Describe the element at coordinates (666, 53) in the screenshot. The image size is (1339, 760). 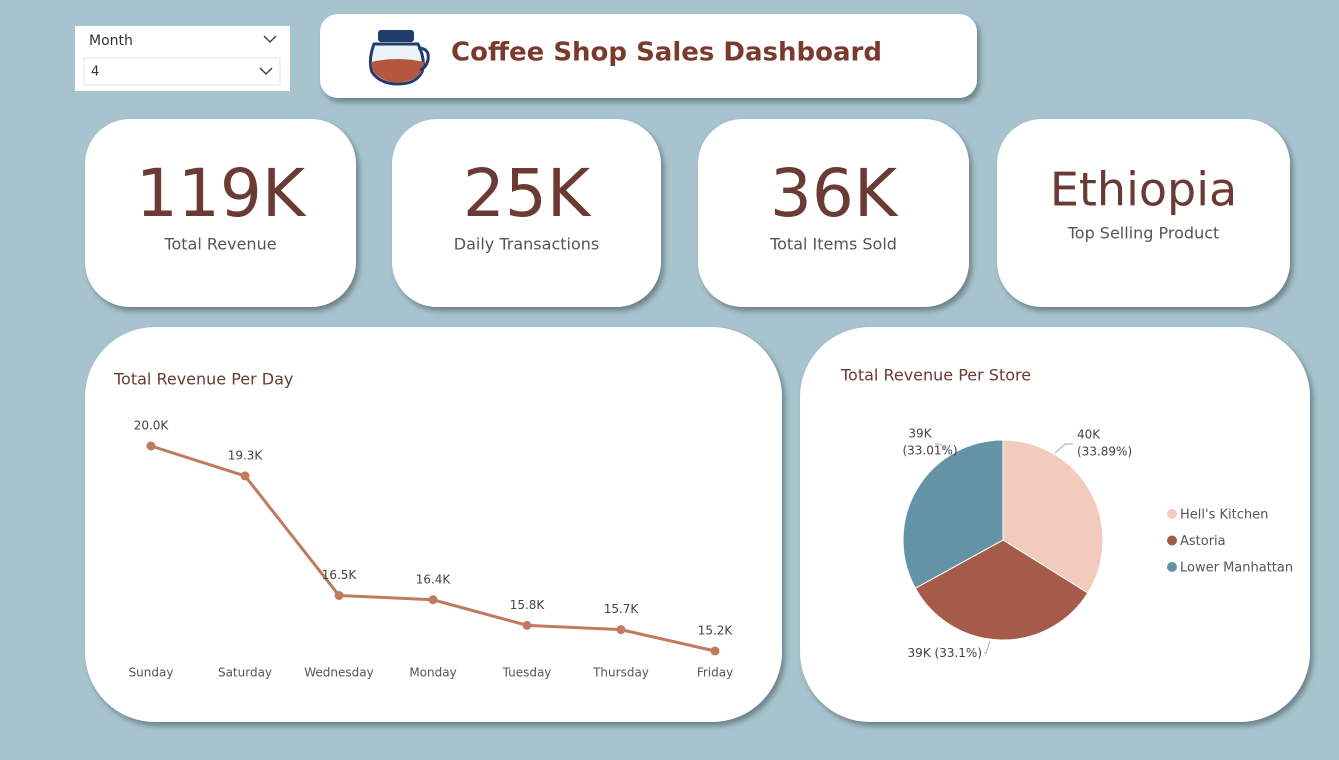
I see `dashboard-title: Coffee Shop Sales Dashboard` at that location.